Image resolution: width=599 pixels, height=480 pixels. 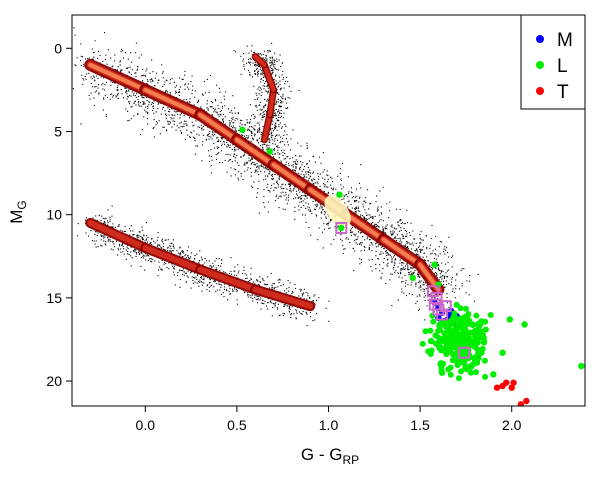 What do you see at coordinates (58, 48) in the screenshot?
I see `y-tick-label: 0` at bounding box center [58, 48].